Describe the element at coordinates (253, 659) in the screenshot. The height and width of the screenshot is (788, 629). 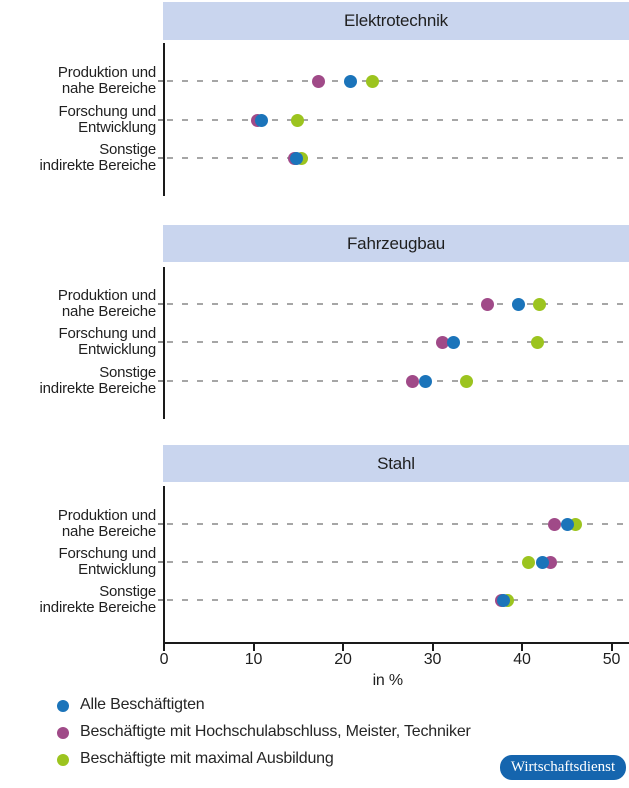
I see `x-axis-tick-label: 10` at that location.